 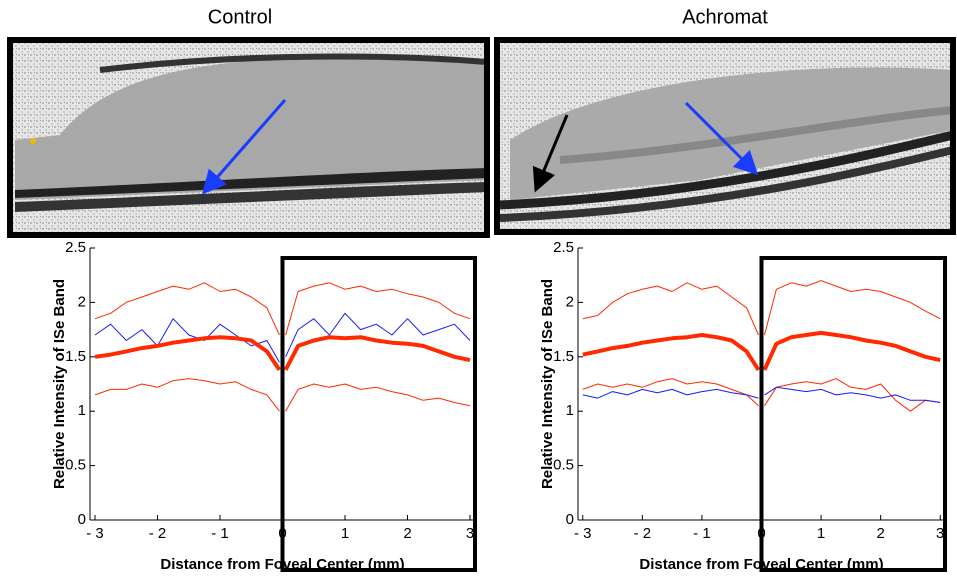 What do you see at coordinates (240, 17) in the screenshot?
I see `chart-title: Control` at bounding box center [240, 17].